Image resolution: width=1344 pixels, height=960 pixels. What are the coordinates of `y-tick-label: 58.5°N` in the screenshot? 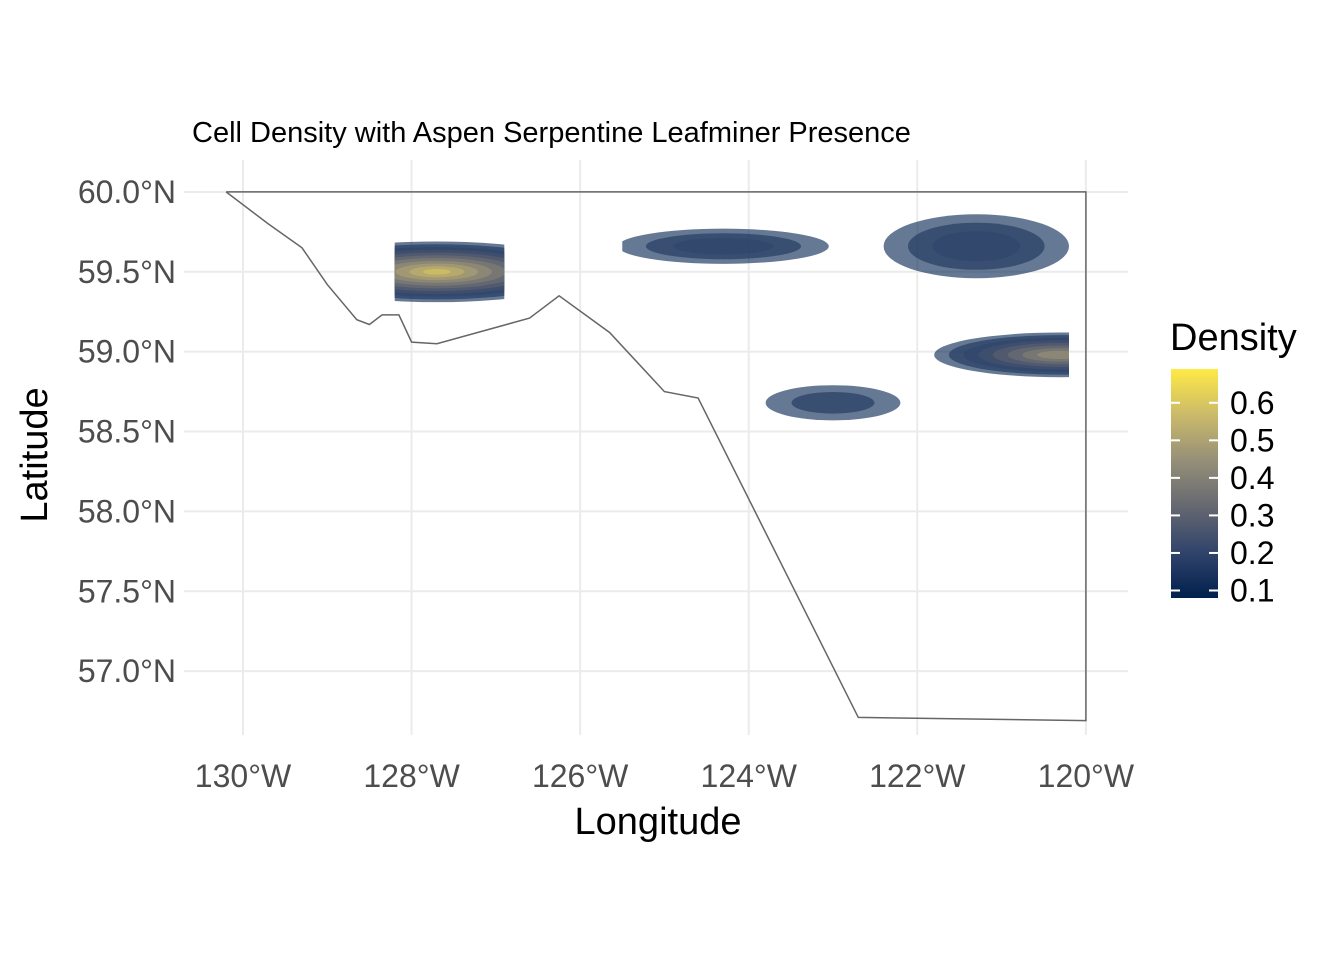 It's located at (127, 432).